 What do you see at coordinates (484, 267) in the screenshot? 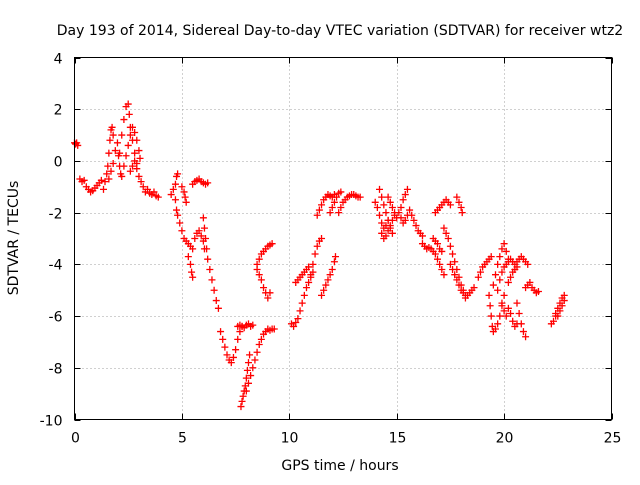
I see `series-s39` at bounding box center [484, 267].